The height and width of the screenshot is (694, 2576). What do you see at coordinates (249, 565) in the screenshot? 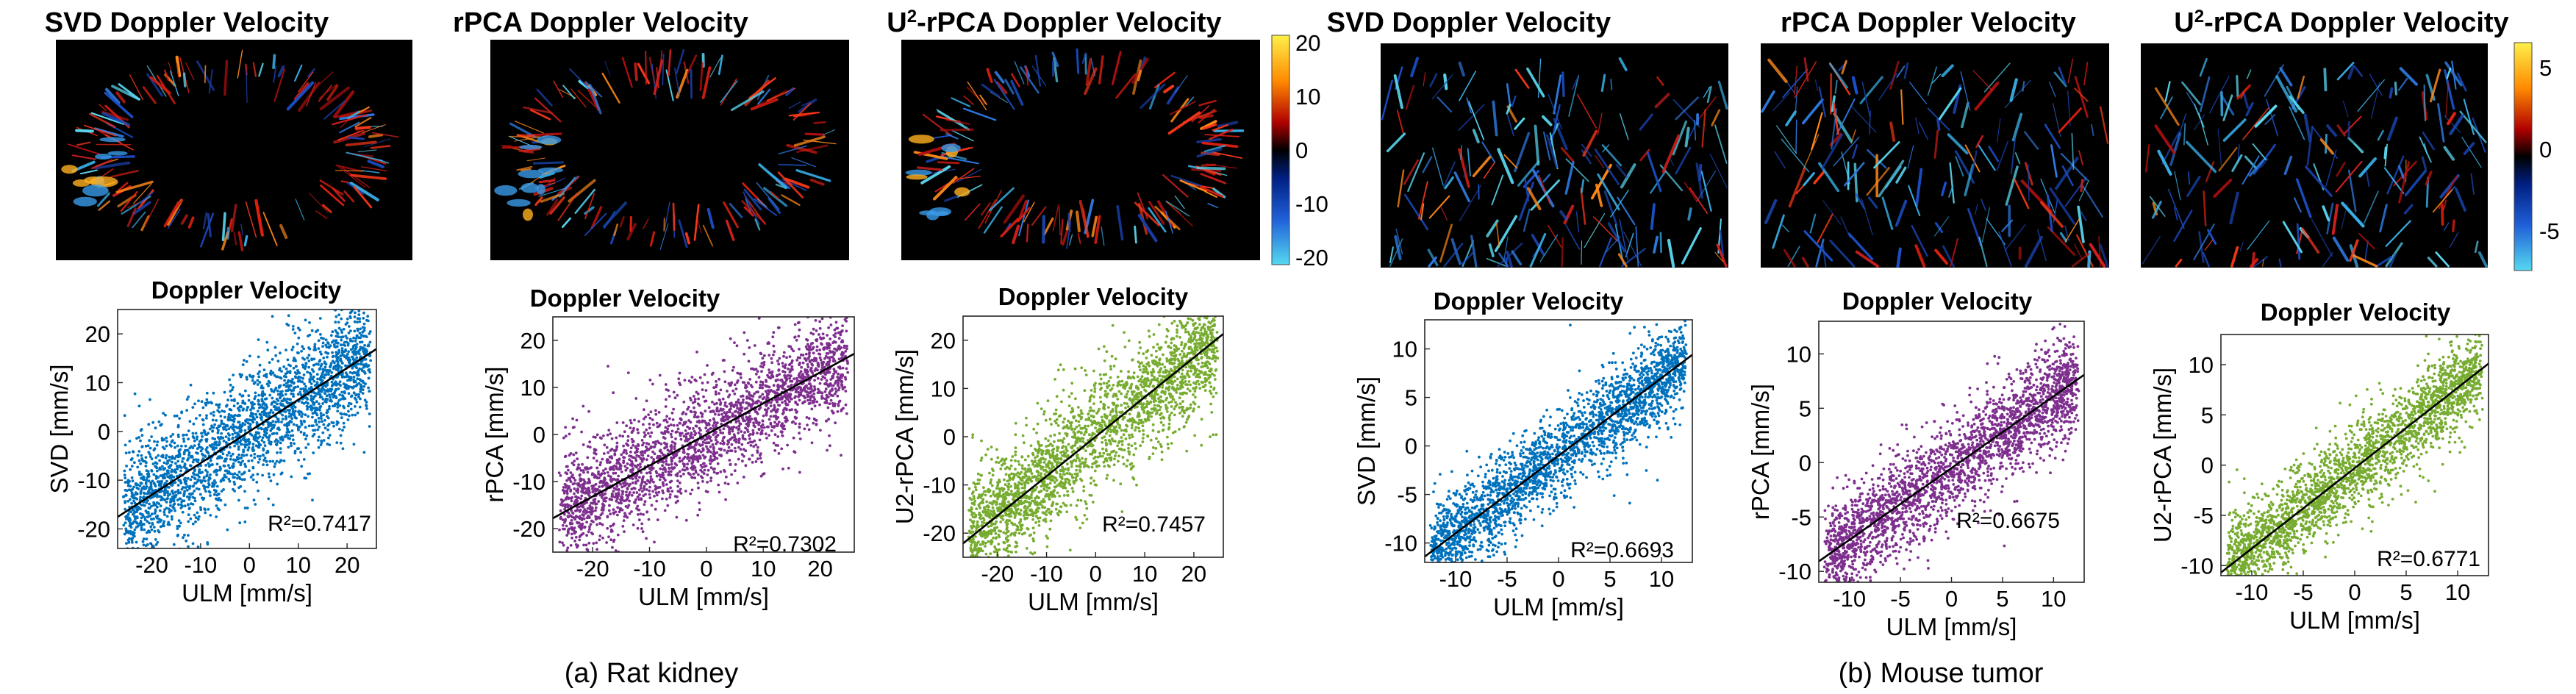
I see `x-tick-label: 0` at bounding box center [249, 565].